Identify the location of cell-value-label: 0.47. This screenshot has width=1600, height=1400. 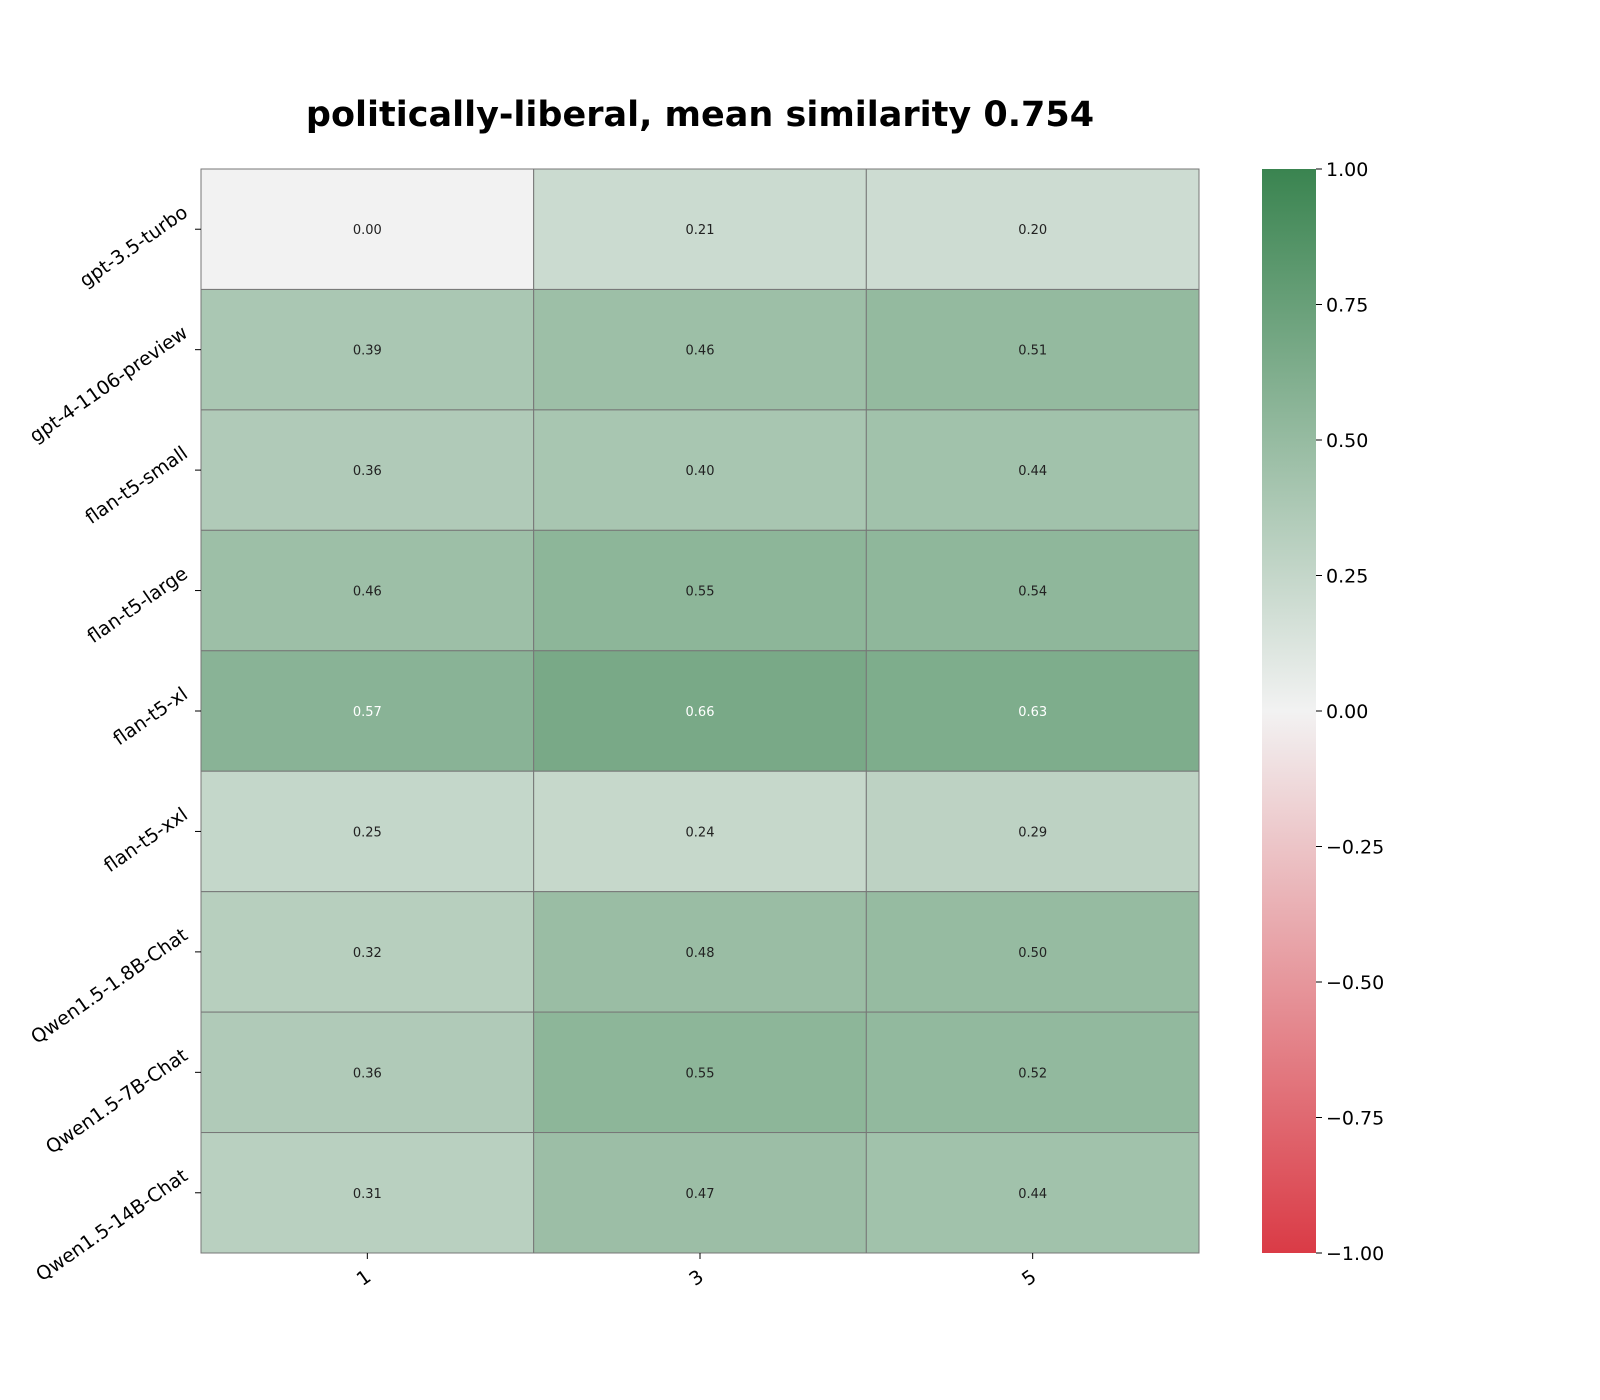
(700, 1194).